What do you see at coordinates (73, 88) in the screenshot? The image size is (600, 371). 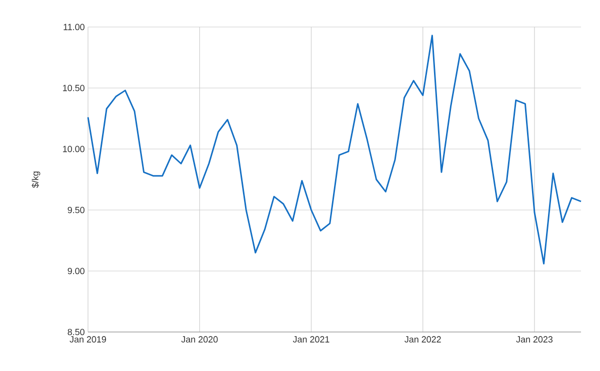 I see `y-tick-label: 10.50` at bounding box center [73, 88].